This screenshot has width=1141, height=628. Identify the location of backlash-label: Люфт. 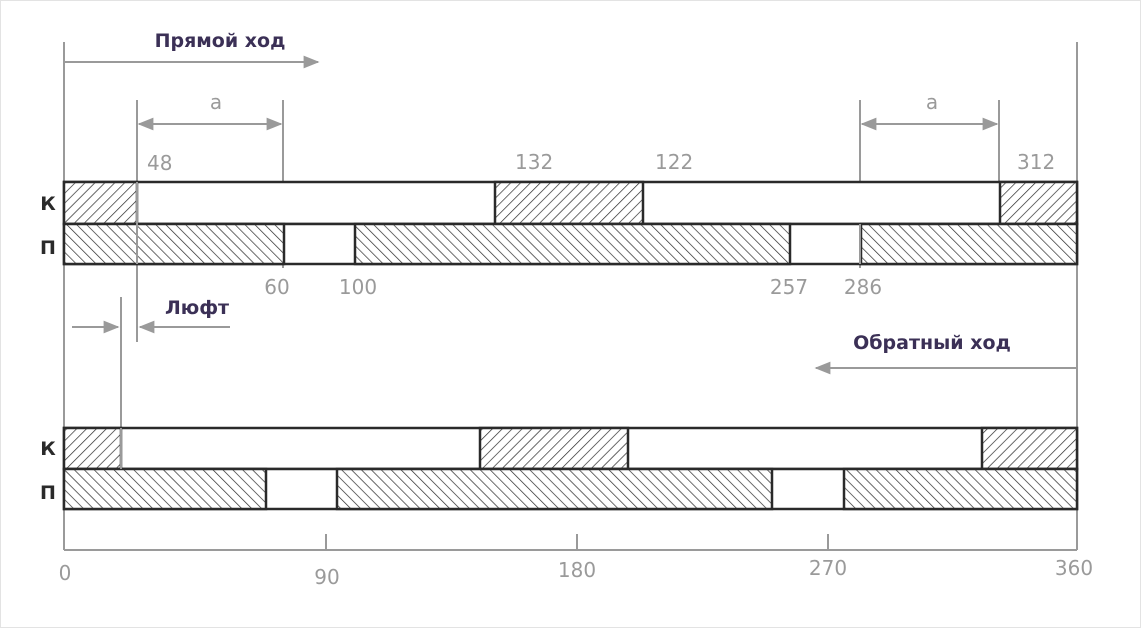
(197, 308).